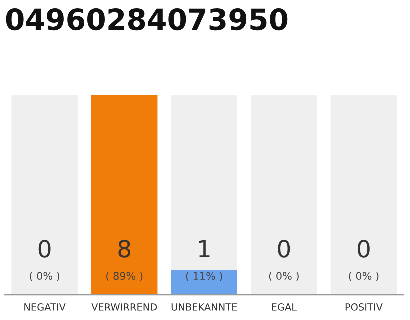  What do you see at coordinates (204, 249) in the screenshot?
I see `annotation: 1` at bounding box center [204, 249].